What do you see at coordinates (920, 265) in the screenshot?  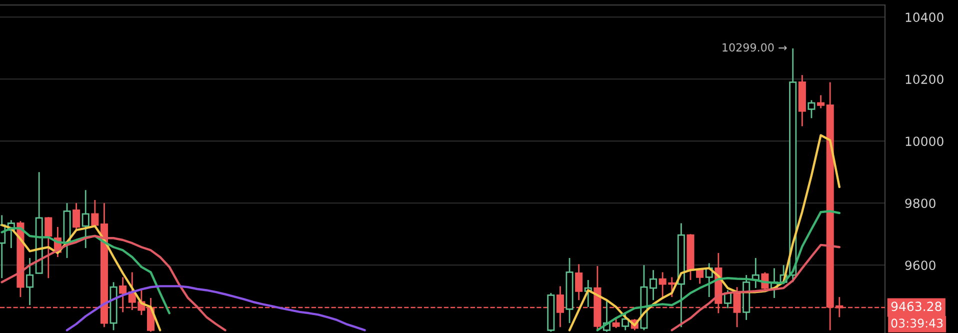 I see `y-tick-label: 9600` at bounding box center [920, 265].